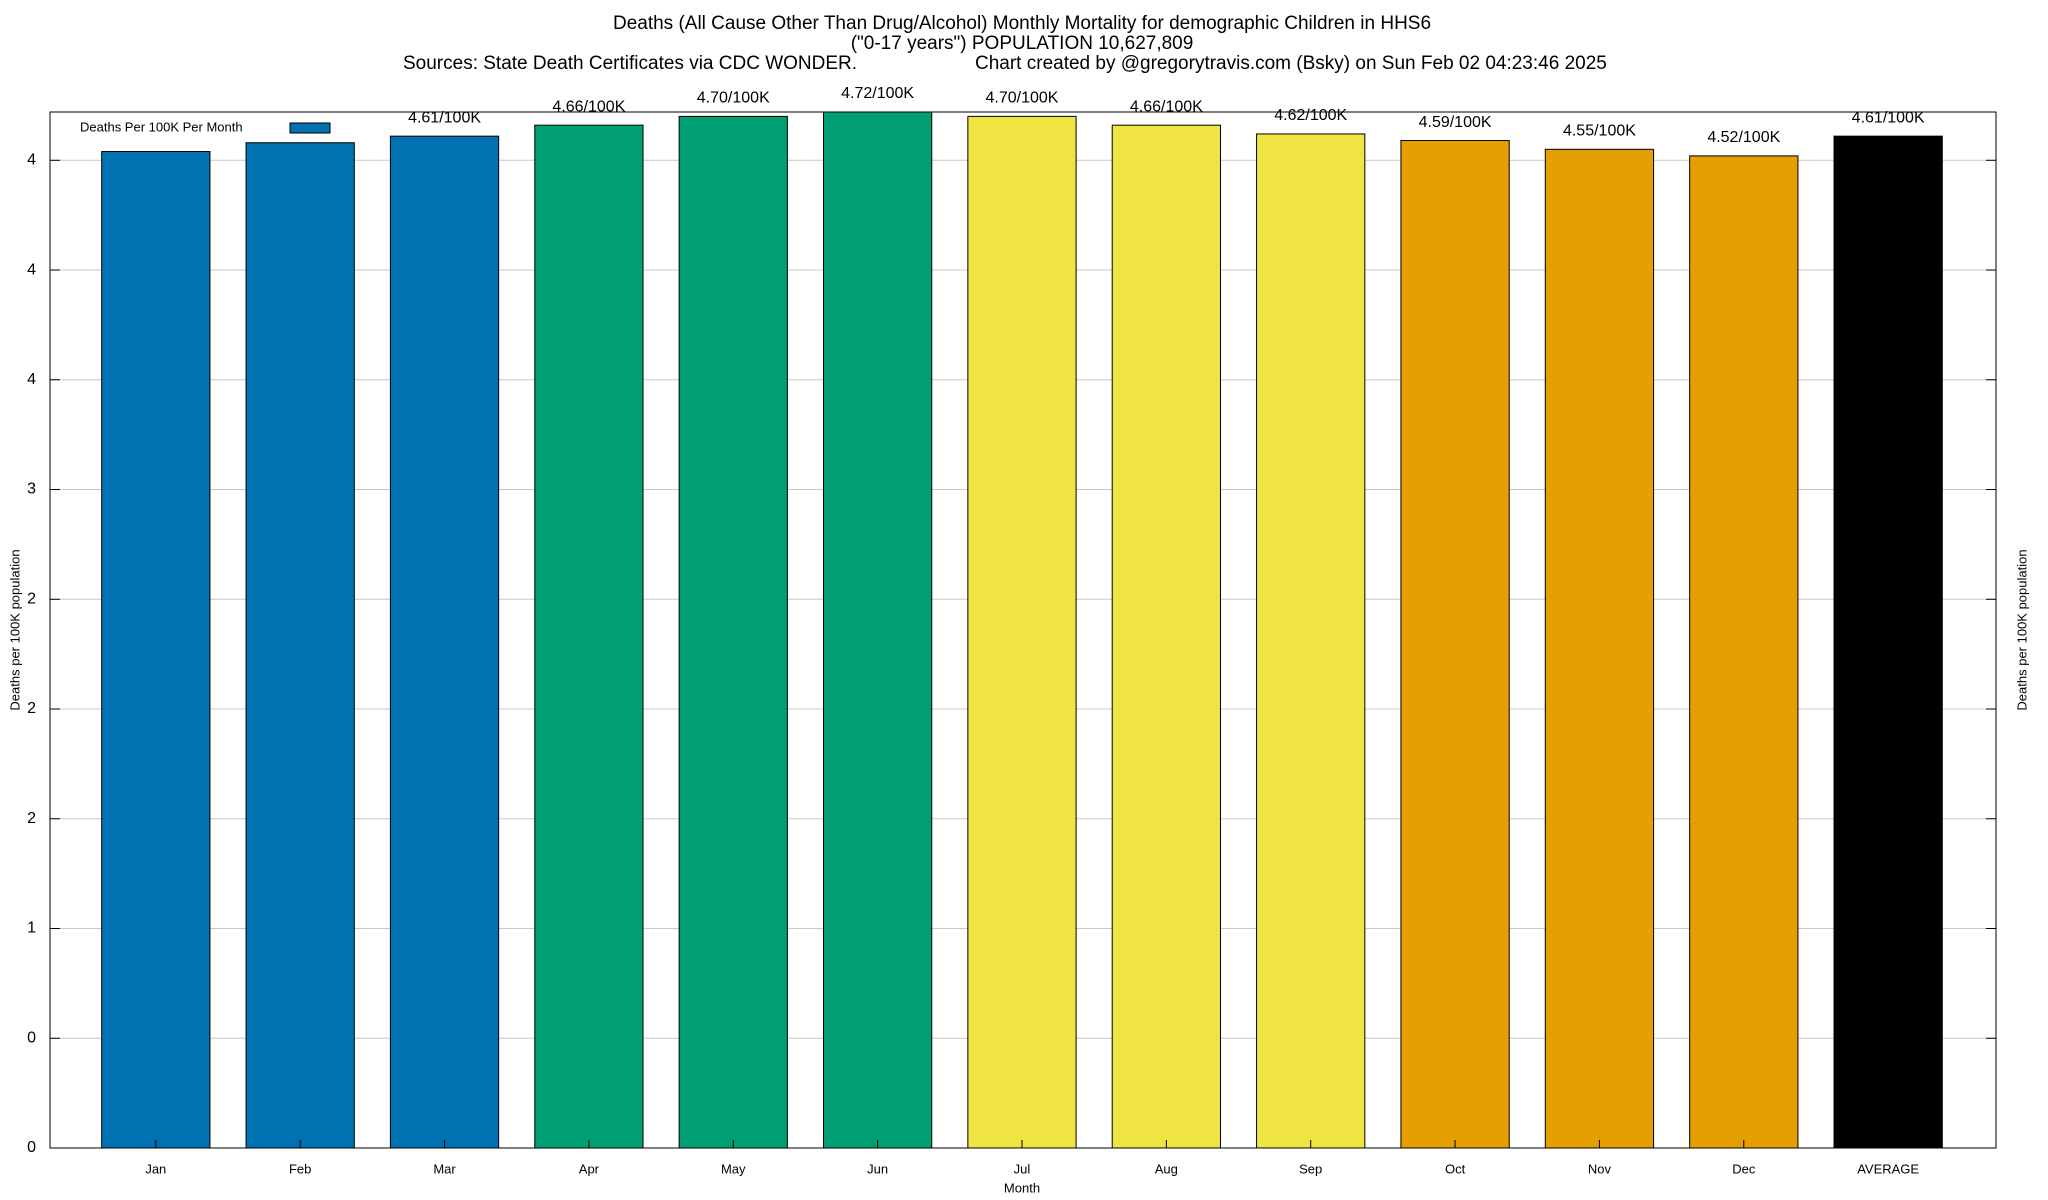 This screenshot has height=1200, width=2048. What do you see at coordinates (1310, 1168) in the screenshot?
I see `x-tick-label: Sep` at bounding box center [1310, 1168].